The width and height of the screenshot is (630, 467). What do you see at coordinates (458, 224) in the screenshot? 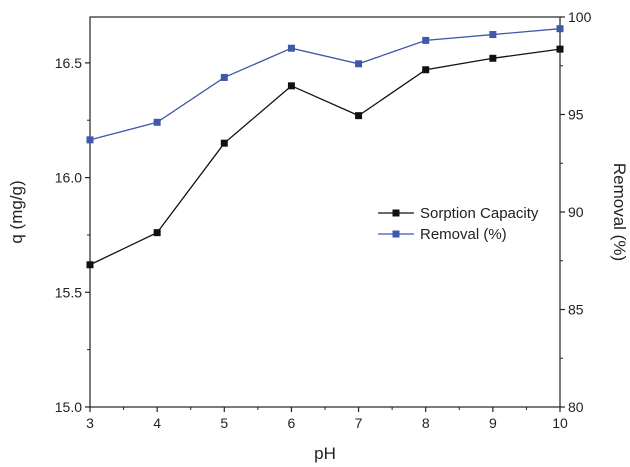
I see `legend: Sorption Capacity Removal (%)` at bounding box center [458, 224].